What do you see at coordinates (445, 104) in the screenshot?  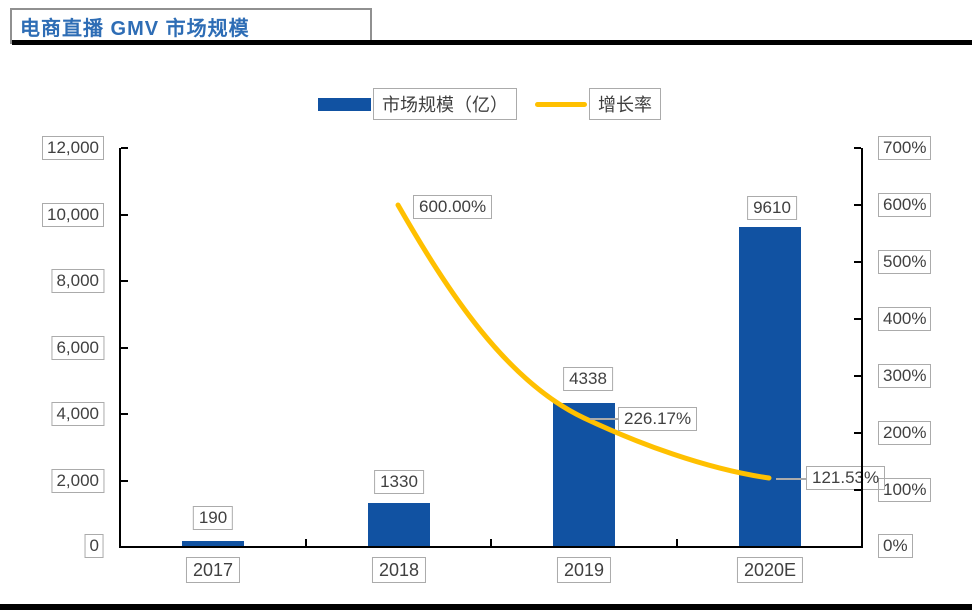 I see `legend-label-bar: 市场规模（亿）` at bounding box center [445, 104].